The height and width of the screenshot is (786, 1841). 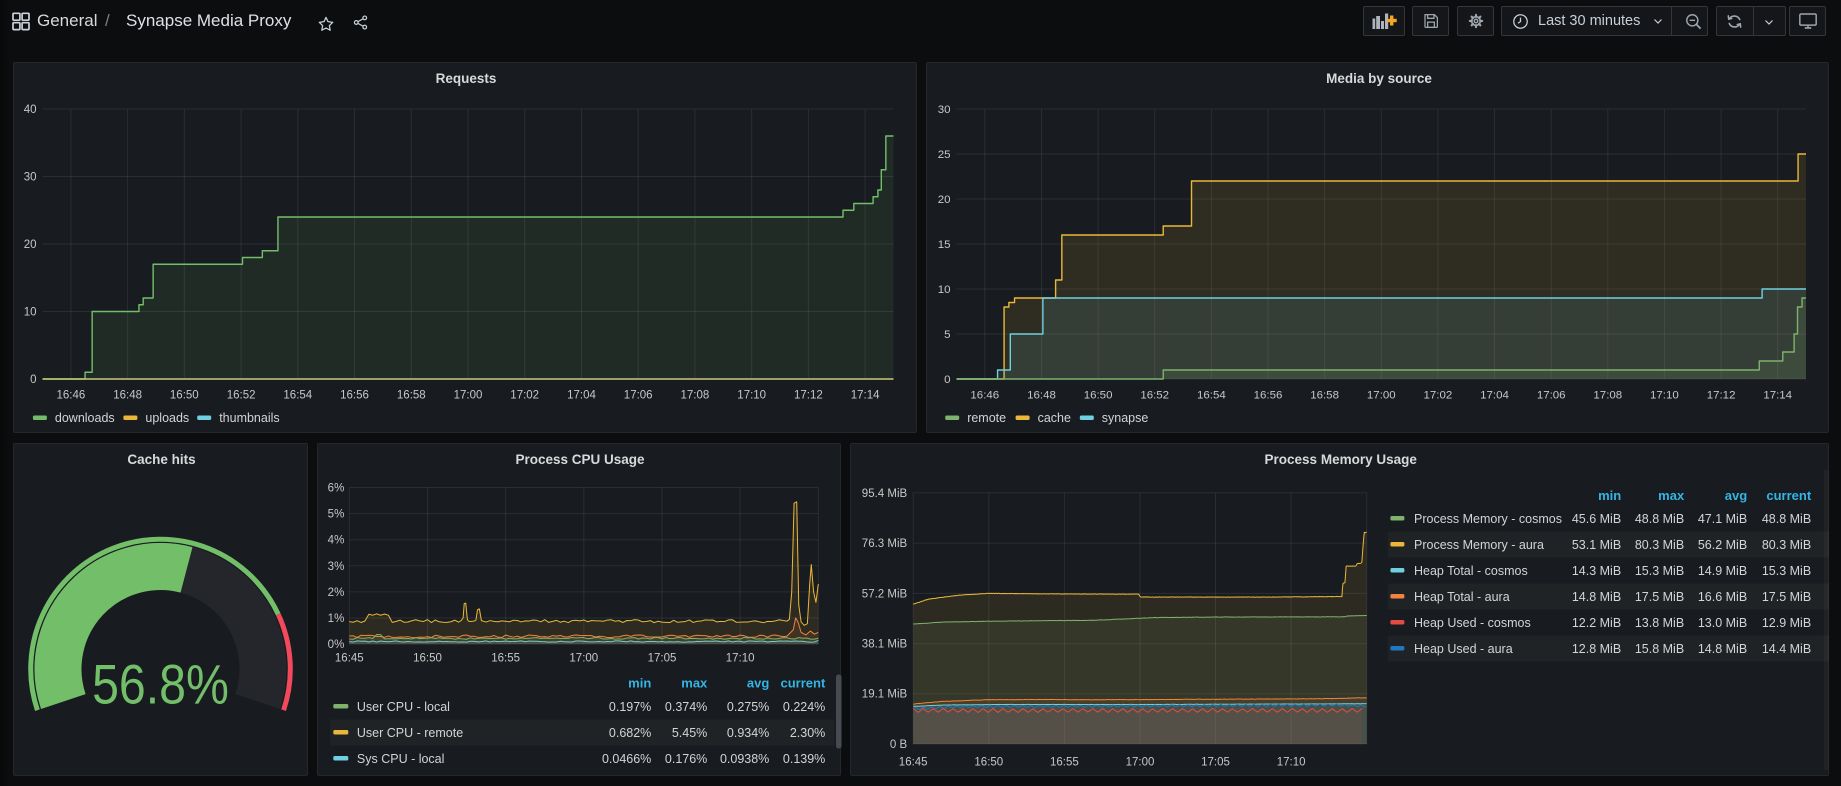 I want to click on svg-text: Process Memory - cosmos, so click(x=1488, y=519).